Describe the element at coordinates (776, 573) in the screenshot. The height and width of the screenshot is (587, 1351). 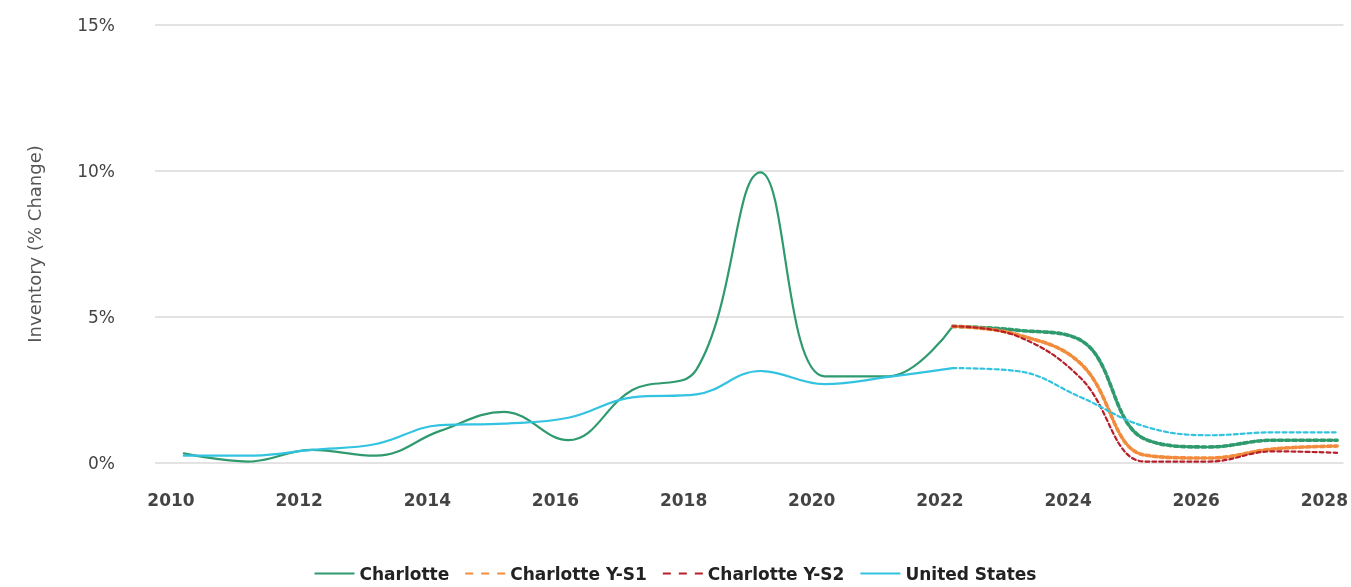
I see `legend-label: Charlotte Y-S2` at that location.